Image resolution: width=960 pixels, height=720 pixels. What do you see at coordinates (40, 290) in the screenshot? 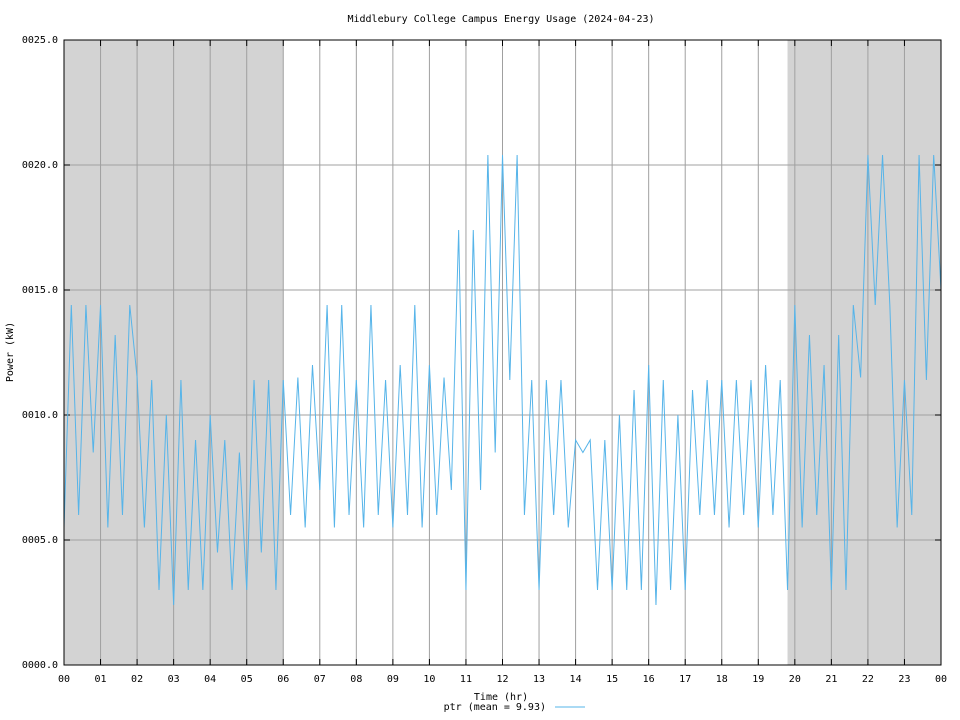
I see `y-tick-label: 0015.0` at bounding box center [40, 290].